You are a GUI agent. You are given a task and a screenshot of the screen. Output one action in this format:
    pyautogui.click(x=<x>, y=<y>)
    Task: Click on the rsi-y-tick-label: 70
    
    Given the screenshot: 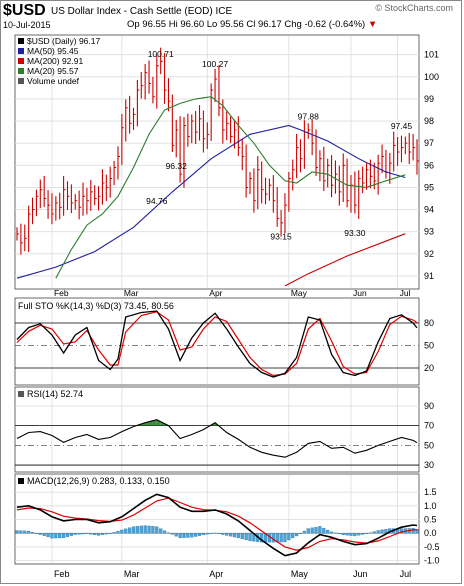 What is the action you would take?
    pyautogui.click(x=429, y=426)
    